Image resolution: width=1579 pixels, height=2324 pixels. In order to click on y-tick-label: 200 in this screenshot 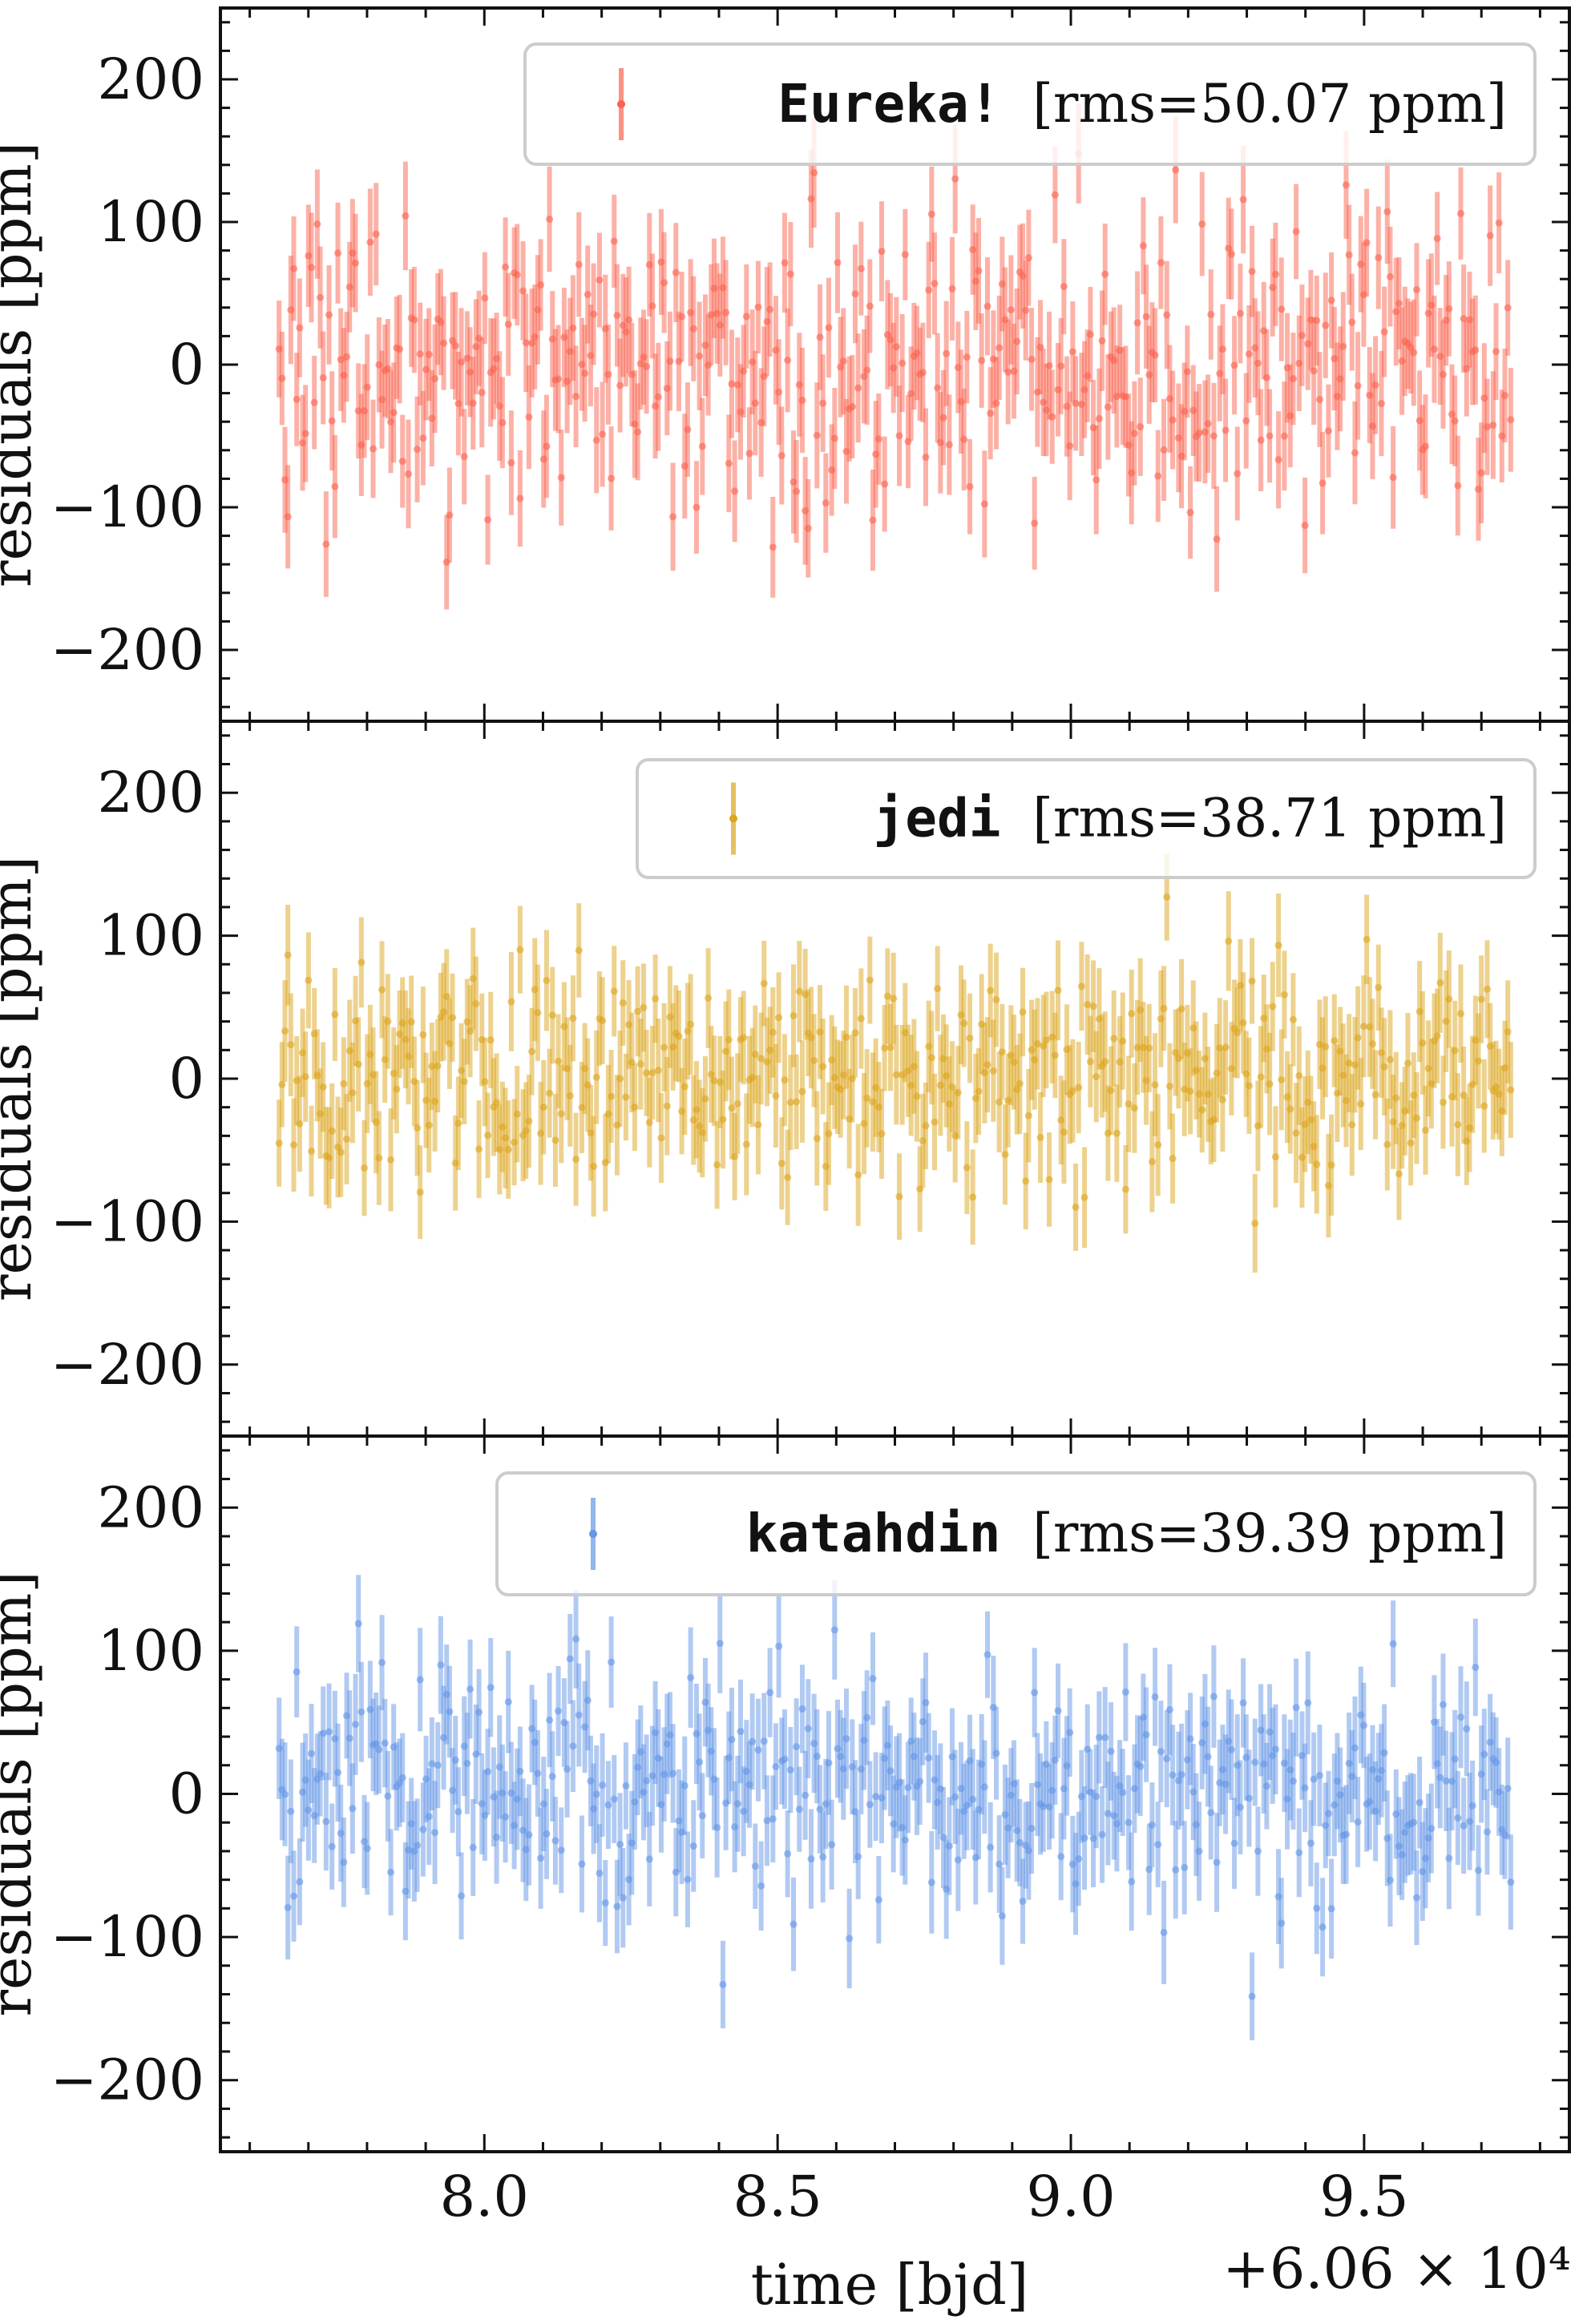, I will do `click(150, 792)`.